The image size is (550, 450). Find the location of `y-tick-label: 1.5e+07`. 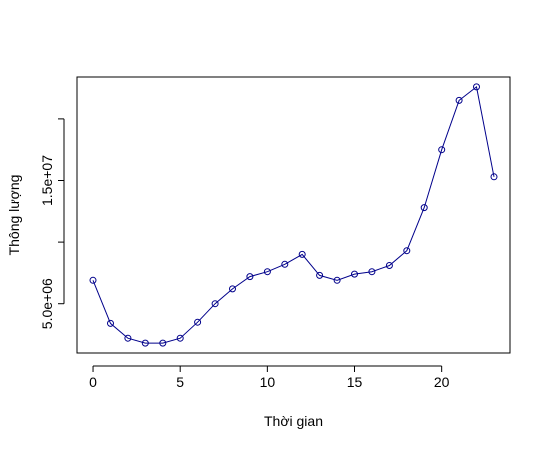

y-tick-label: 1.5e+07 is located at coordinates (47, 180).